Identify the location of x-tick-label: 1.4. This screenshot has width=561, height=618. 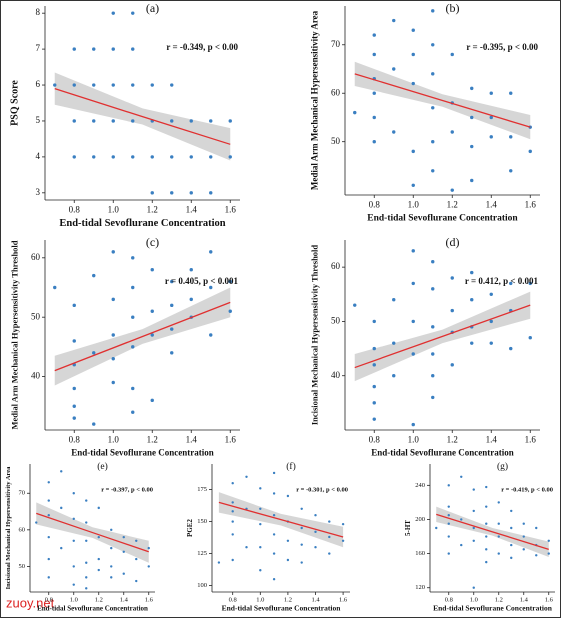
(524, 600).